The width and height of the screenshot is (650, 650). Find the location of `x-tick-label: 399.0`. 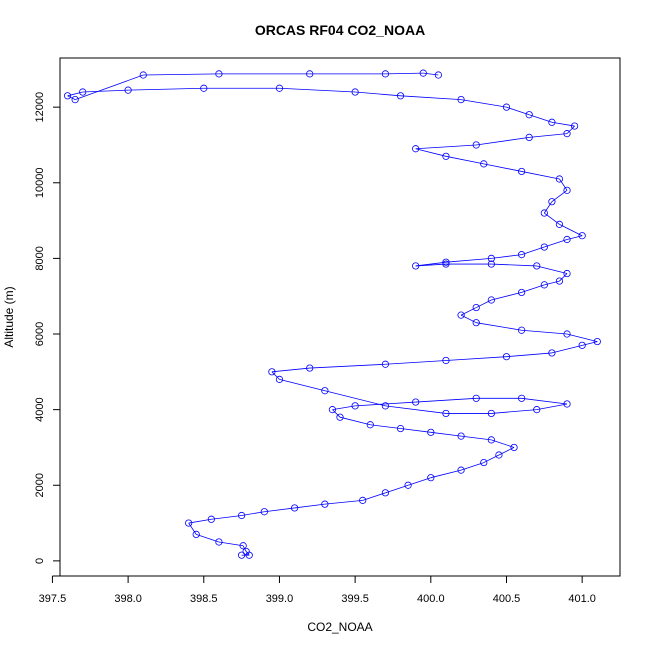

x-tick-label: 399.0 is located at coordinates (280, 599).